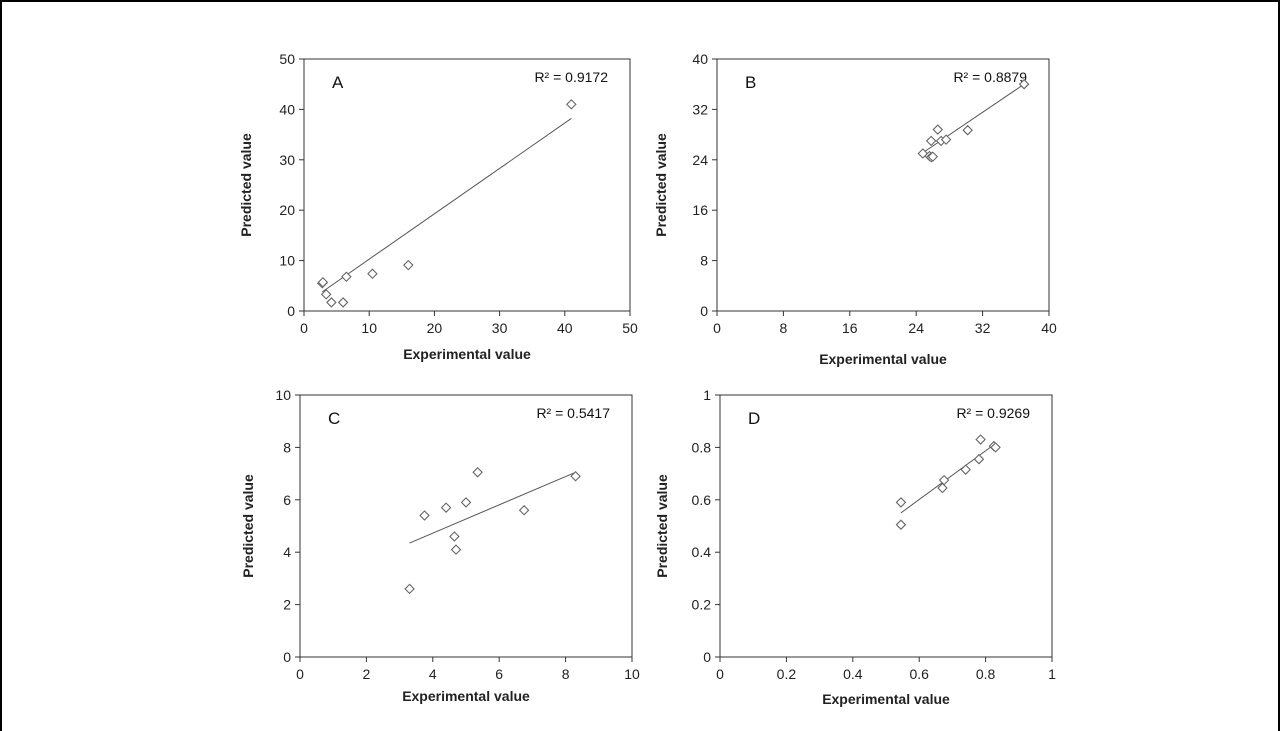  What do you see at coordinates (919, 674) in the screenshot?
I see `panel-d-x-tick-label: 0.6` at bounding box center [919, 674].